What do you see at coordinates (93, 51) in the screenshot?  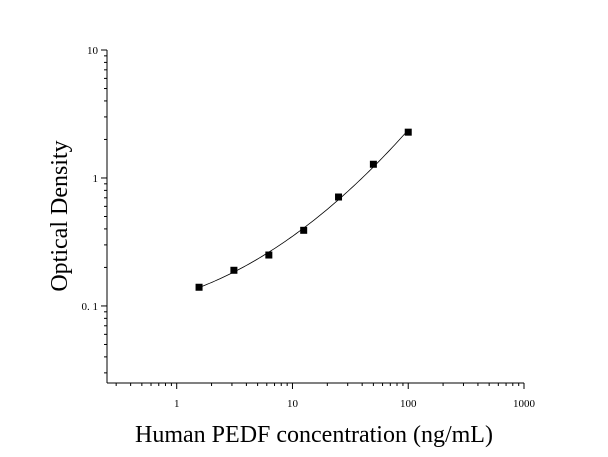 I see `y-tick-label: 10` at bounding box center [93, 51].